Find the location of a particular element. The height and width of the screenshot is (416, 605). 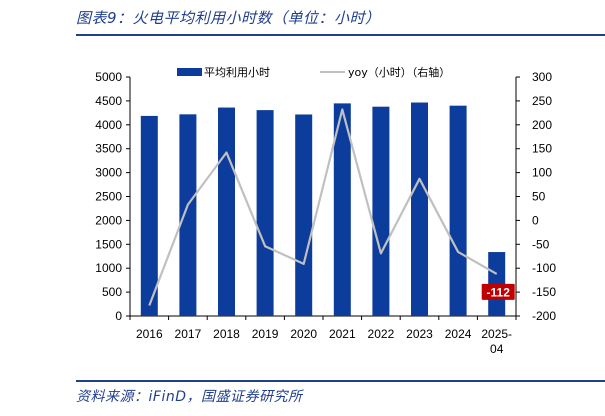

x-tick-label: 2020 is located at coordinates (303, 334).